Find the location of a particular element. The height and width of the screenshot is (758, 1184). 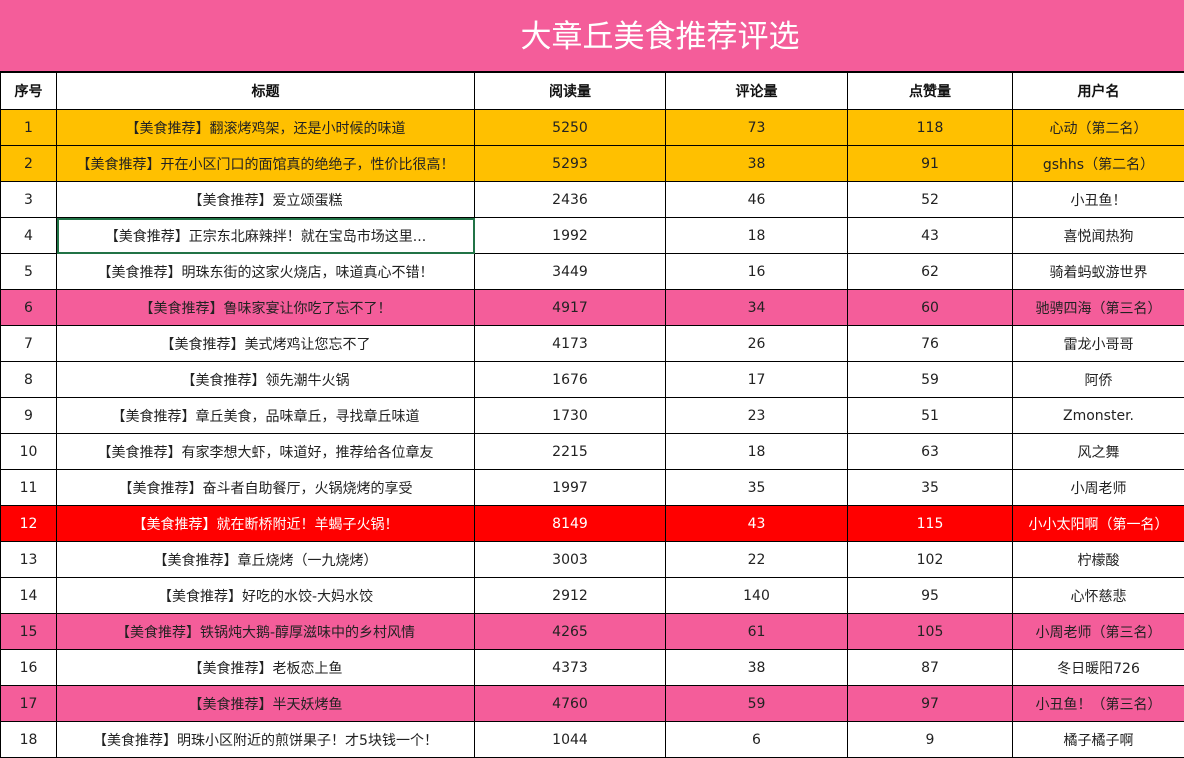

cell-likes: 60 is located at coordinates (930, 307).